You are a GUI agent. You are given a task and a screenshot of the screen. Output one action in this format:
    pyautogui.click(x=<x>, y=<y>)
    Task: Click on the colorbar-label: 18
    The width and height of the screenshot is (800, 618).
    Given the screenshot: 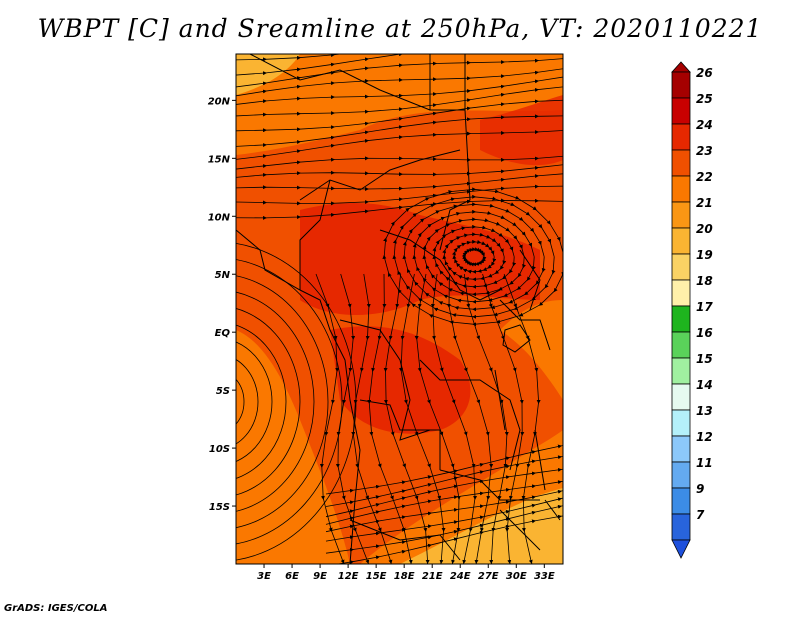 What is the action you would take?
    pyautogui.click(x=704, y=281)
    